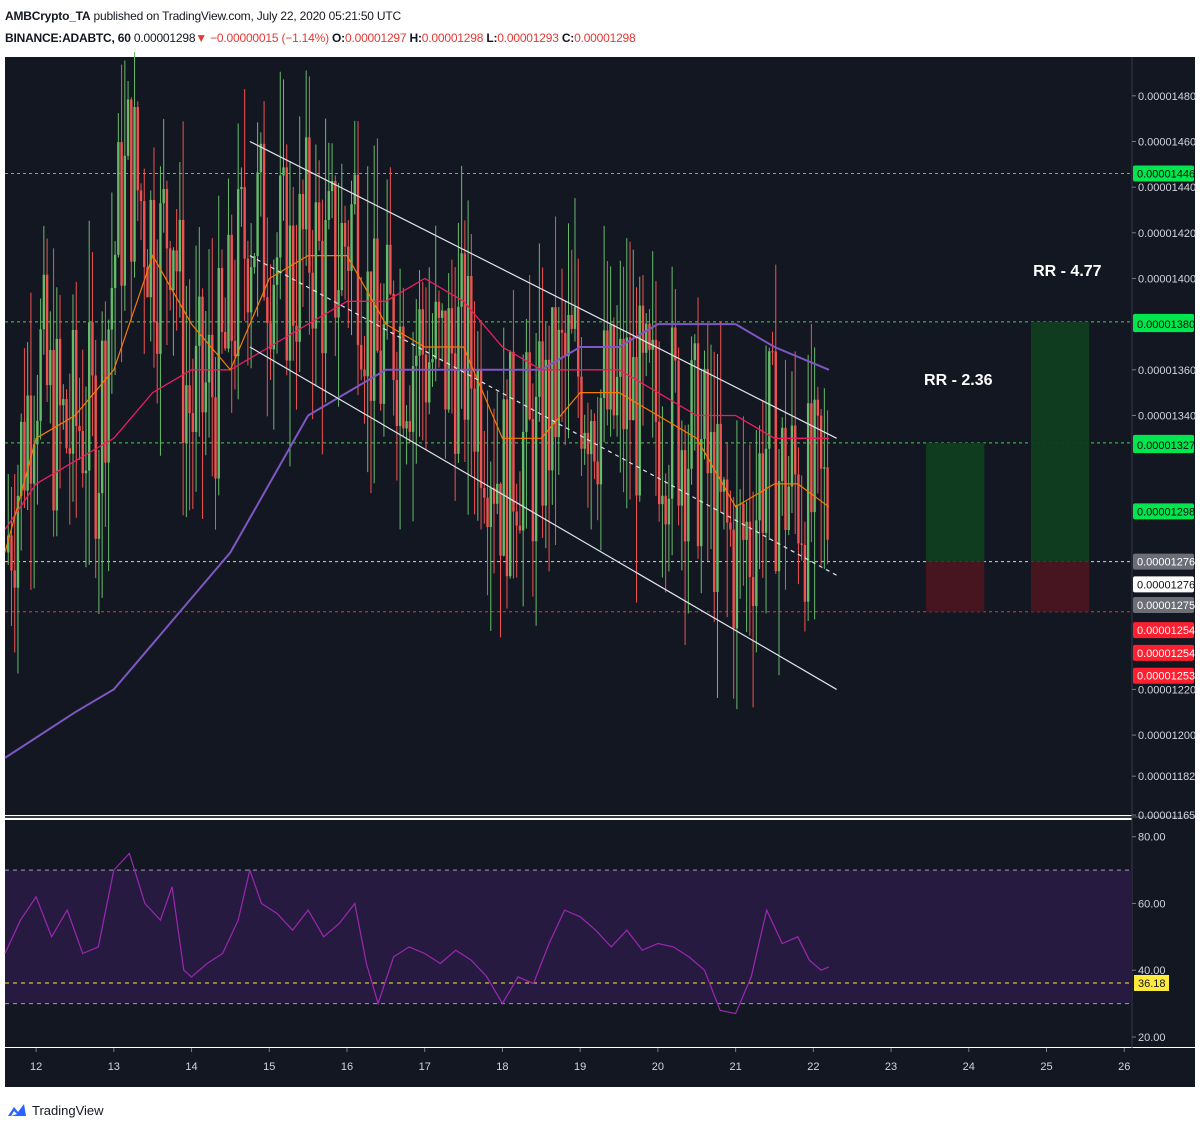  Describe the element at coordinates (201, 38) in the screenshot. I see `down-arrow-icon: ▼` at that location.